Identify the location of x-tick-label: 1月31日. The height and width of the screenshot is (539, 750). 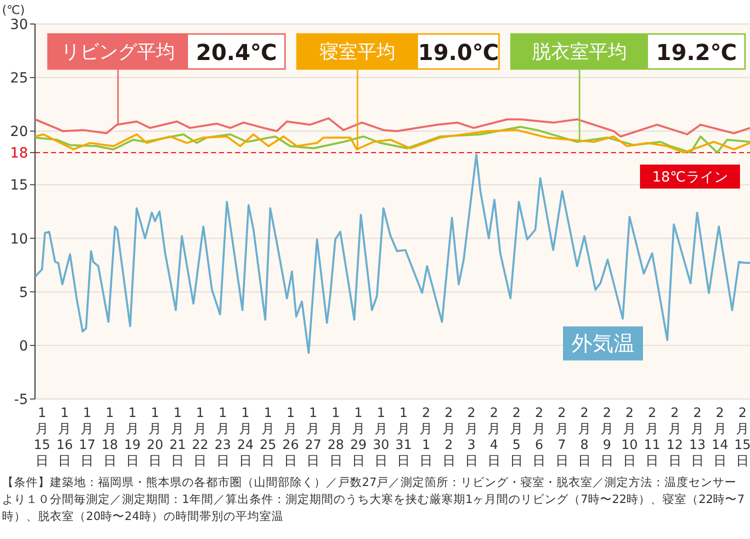
(403, 437).